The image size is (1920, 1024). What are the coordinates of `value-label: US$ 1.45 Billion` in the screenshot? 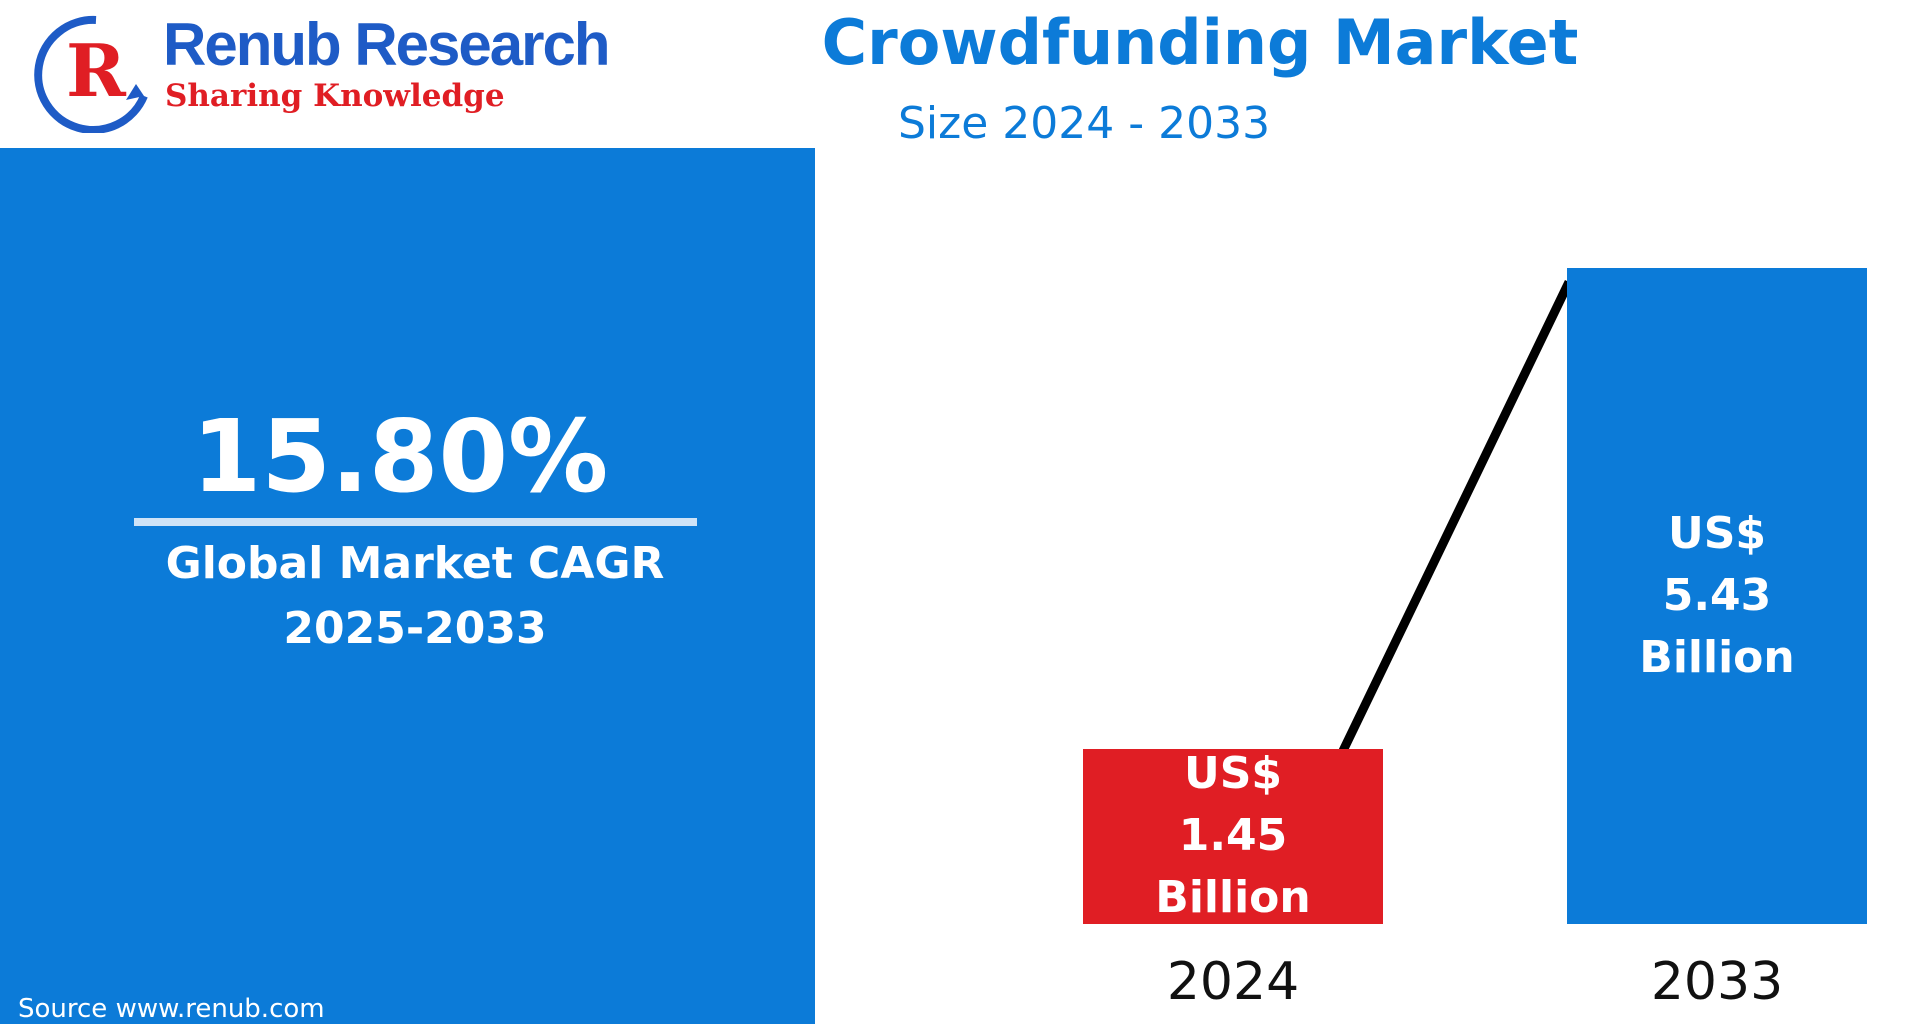 It's located at (1233, 836).